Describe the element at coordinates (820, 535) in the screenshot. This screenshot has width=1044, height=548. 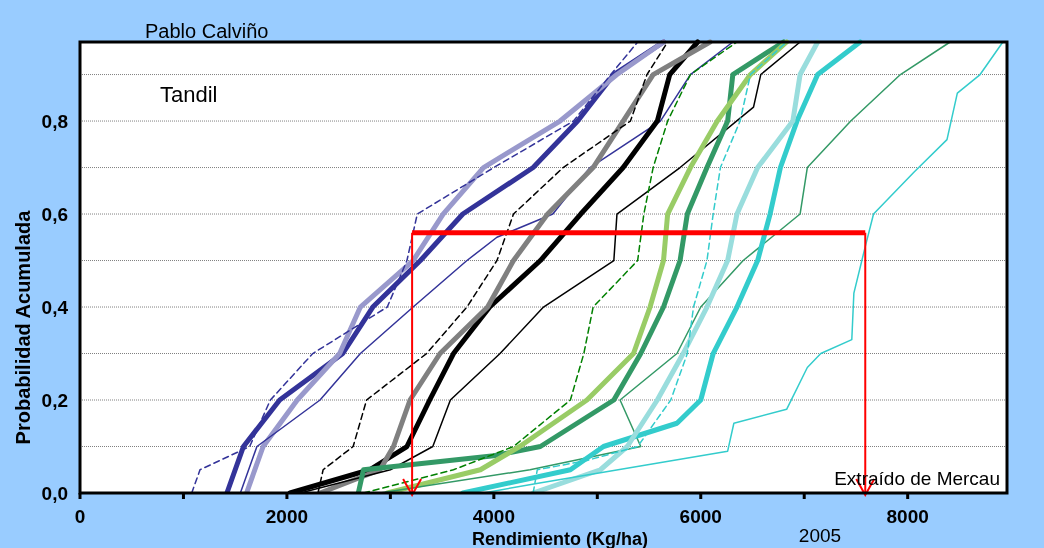
I see `text: 2005` at that location.